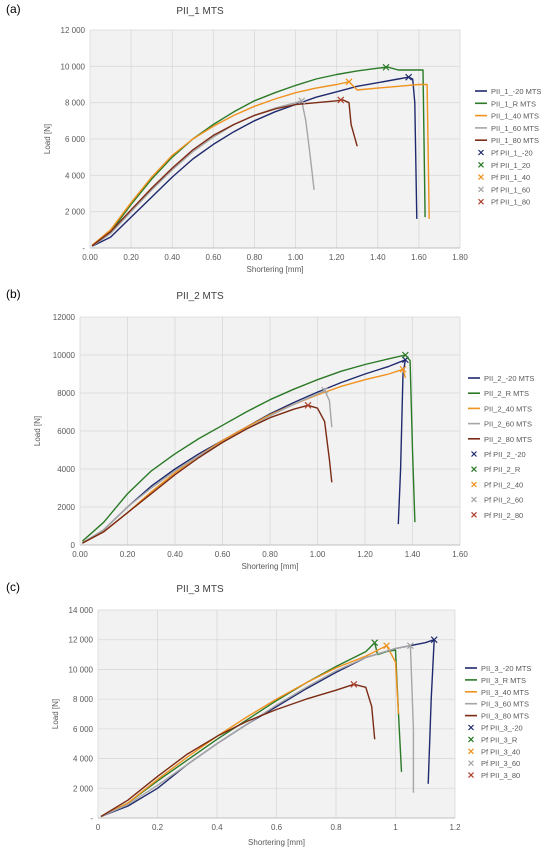  I want to click on y-tick-label: 6000, so click(66, 431).